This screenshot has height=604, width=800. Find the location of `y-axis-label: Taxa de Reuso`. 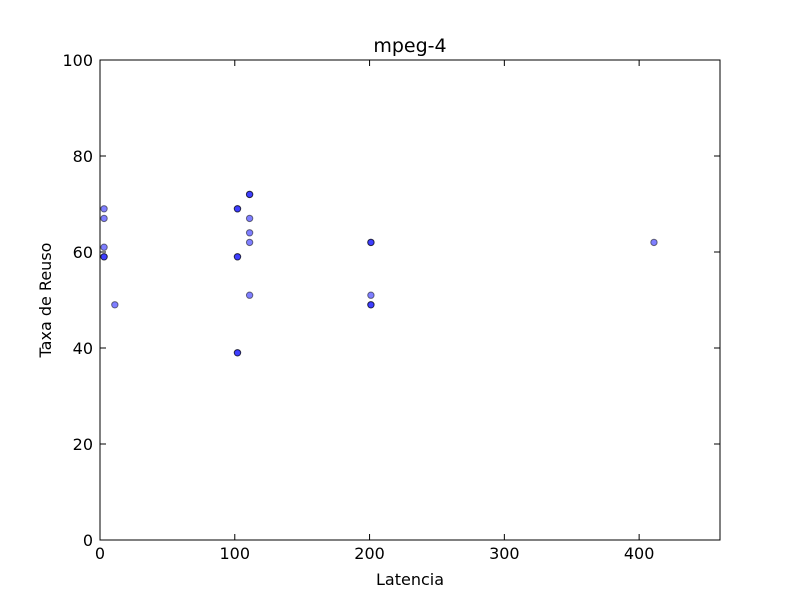

y-axis-label: Taxa de Reuso is located at coordinates (45, 301).